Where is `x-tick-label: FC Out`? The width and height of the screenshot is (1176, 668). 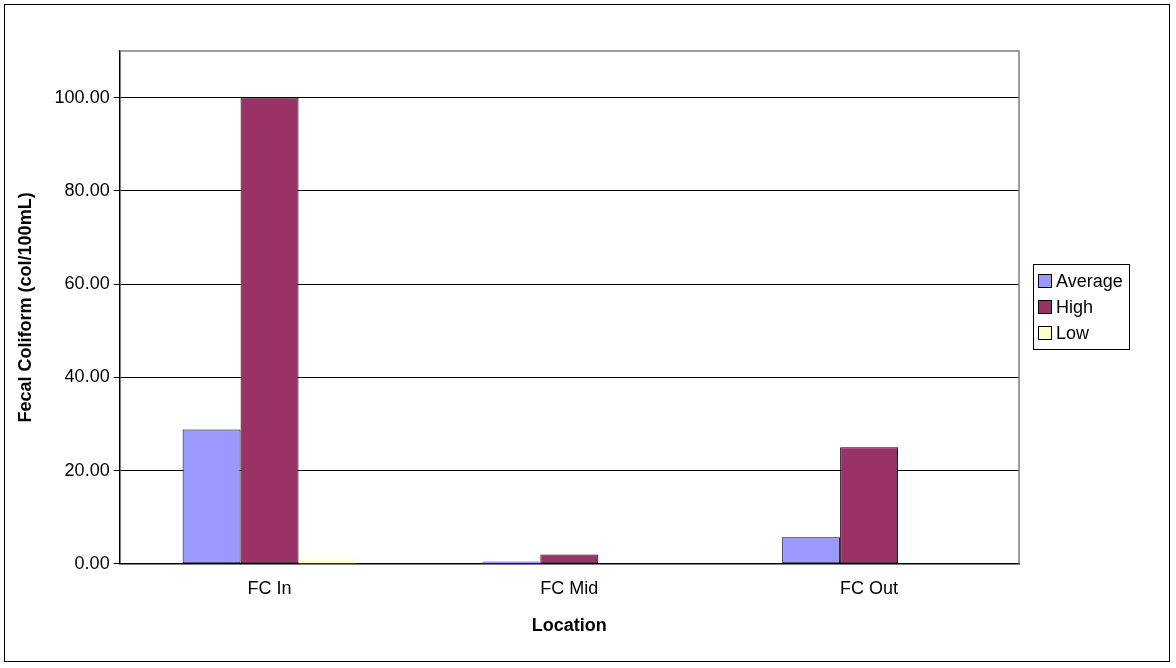 x-tick-label: FC Out is located at coordinates (869, 587).